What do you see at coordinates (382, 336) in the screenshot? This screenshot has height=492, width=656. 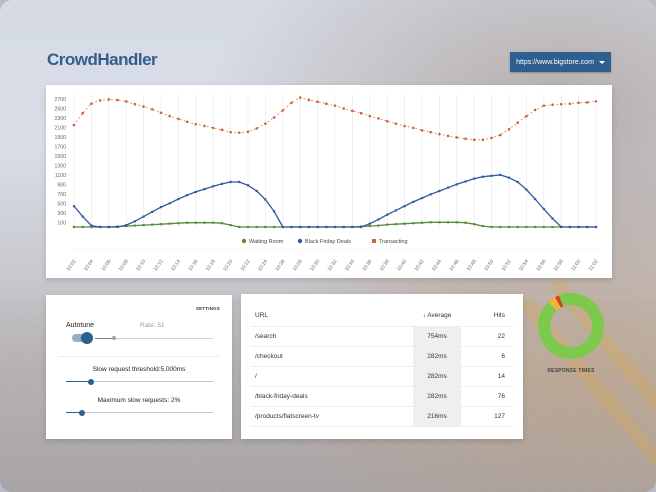 I see `table-row: /search 754ms 22` at bounding box center [382, 336].